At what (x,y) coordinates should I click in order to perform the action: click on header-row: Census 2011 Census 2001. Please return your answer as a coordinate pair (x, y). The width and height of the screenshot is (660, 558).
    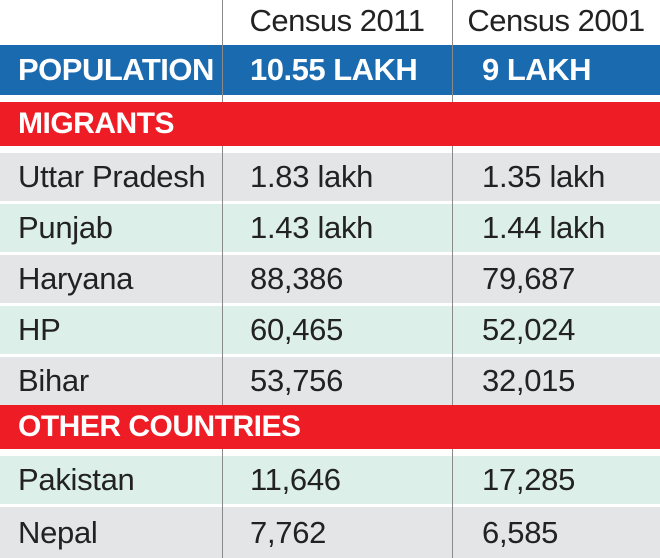
    Looking at the image, I should click on (330, 21).